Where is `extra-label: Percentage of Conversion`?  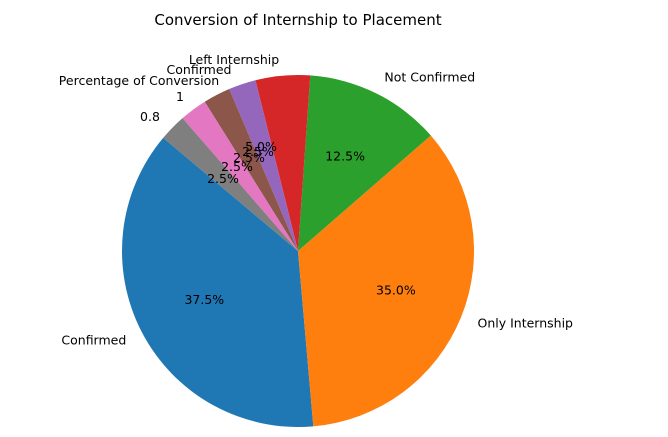 extra-label: Percentage of Conversion is located at coordinates (139, 80).